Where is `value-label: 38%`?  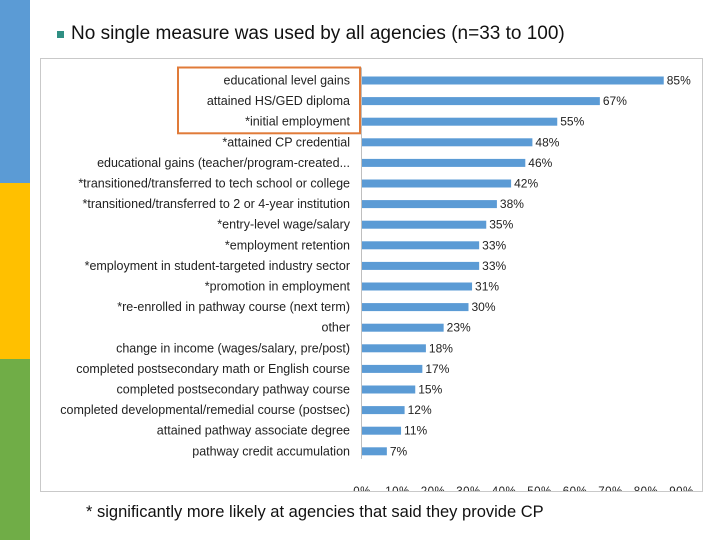
value-label: 38% is located at coordinates (512, 204).